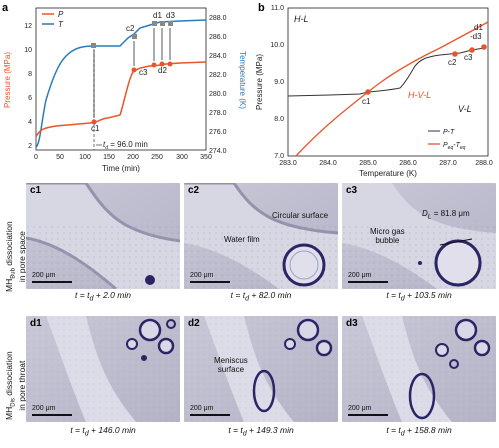  What do you see at coordinates (300, 215) in the screenshot?
I see `note-circular-surface: Circular surface` at bounding box center [300, 215].